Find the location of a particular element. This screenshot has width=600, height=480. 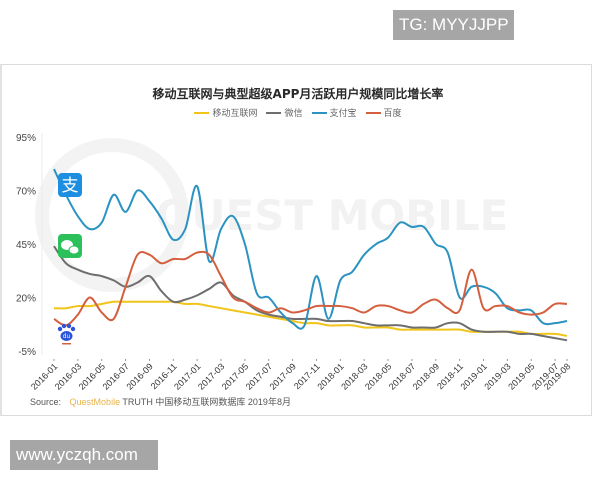

baidu-icon is located at coordinates (66, 336).